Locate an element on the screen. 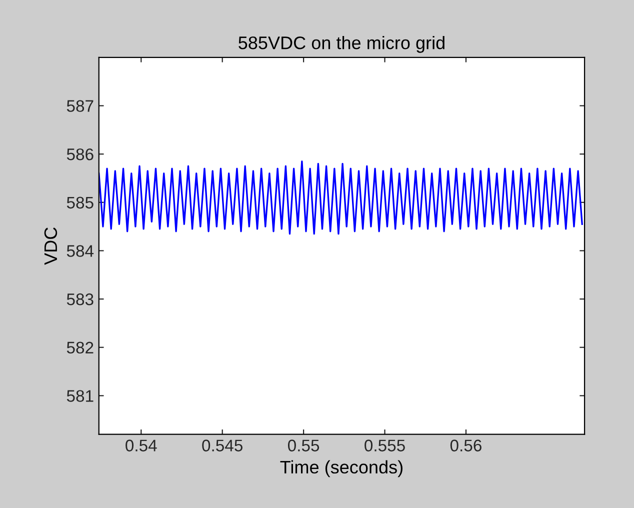 This screenshot has height=508, width=634. x-tick-label: 0.54 is located at coordinates (141, 446).